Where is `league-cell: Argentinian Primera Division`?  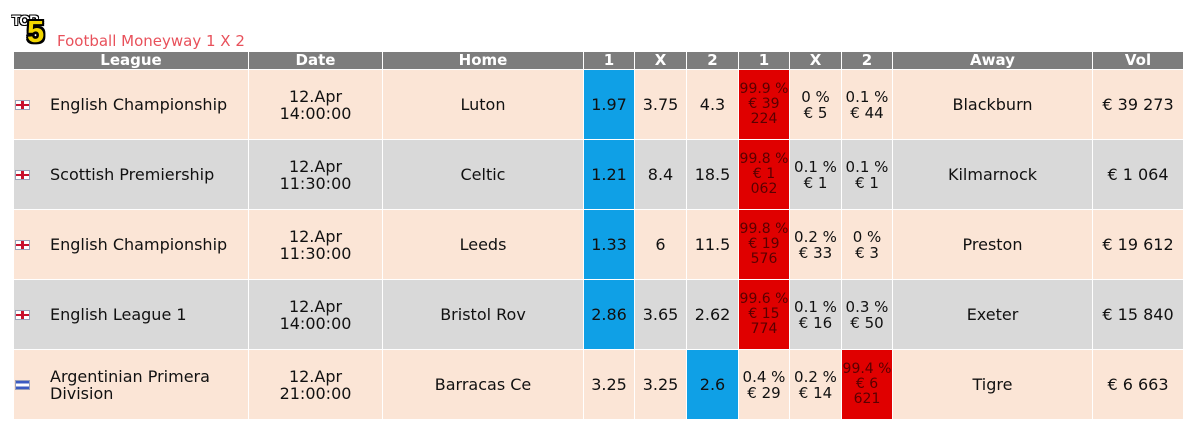 league-cell: Argentinian Primera Division is located at coordinates (131, 384).